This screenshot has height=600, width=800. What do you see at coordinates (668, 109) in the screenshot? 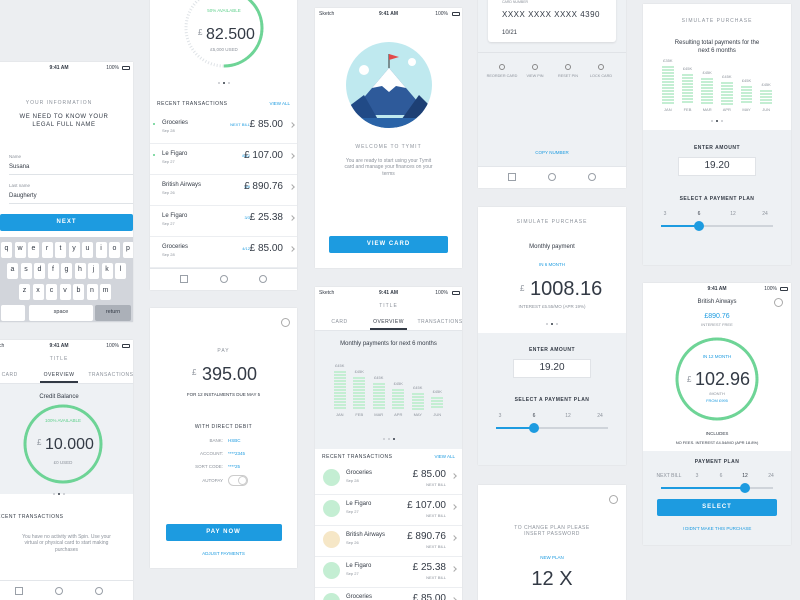
I see `month: JAN` at bounding box center [668, 109].